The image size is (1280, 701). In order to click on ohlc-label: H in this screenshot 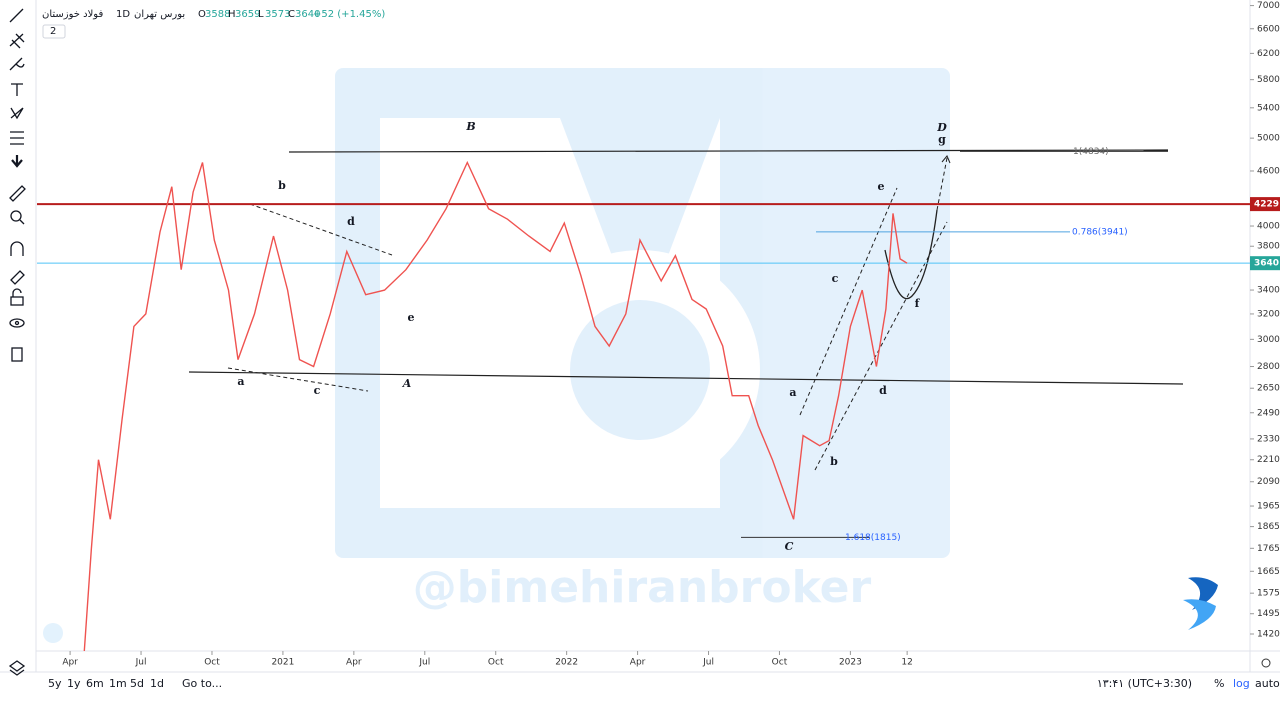, I will do `click(232, 14)`.